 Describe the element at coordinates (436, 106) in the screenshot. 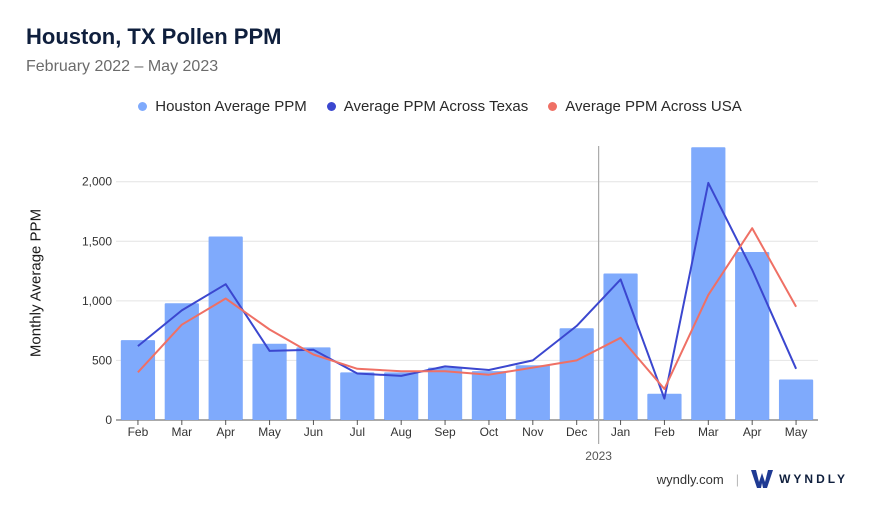

I see `legend-label-texas: Average PPM Across Texas` at that location.